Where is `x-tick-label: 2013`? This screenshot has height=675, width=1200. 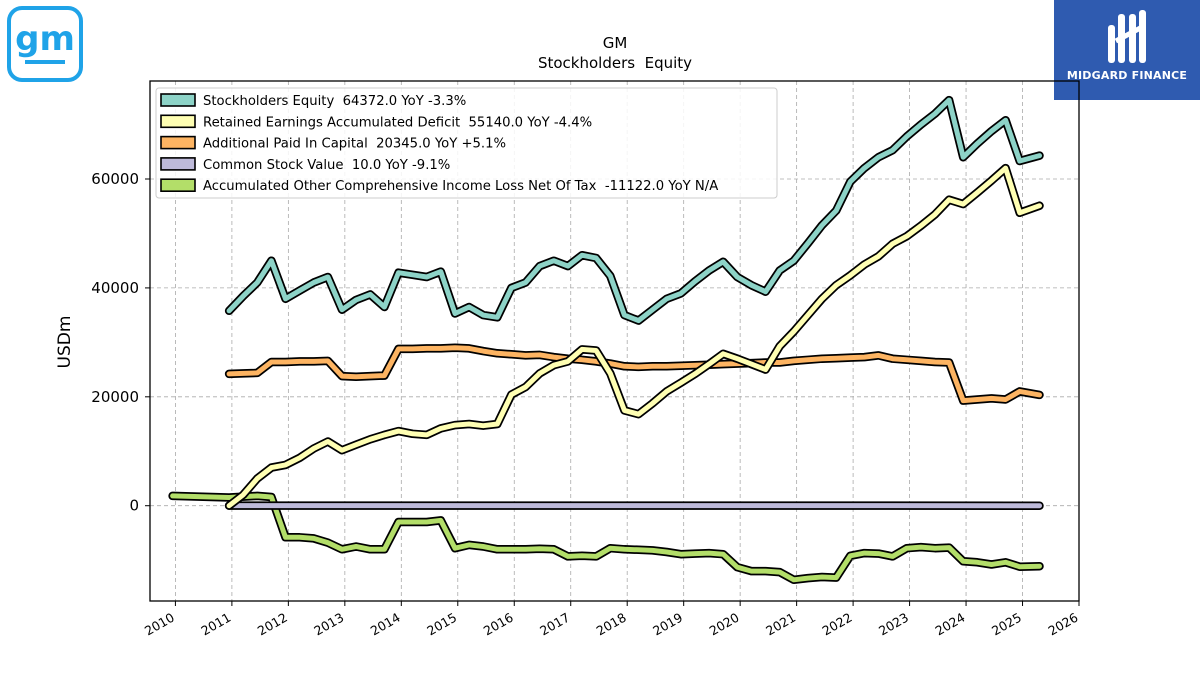
x-tick-label: 2013 is located at coordinates (328, 624).